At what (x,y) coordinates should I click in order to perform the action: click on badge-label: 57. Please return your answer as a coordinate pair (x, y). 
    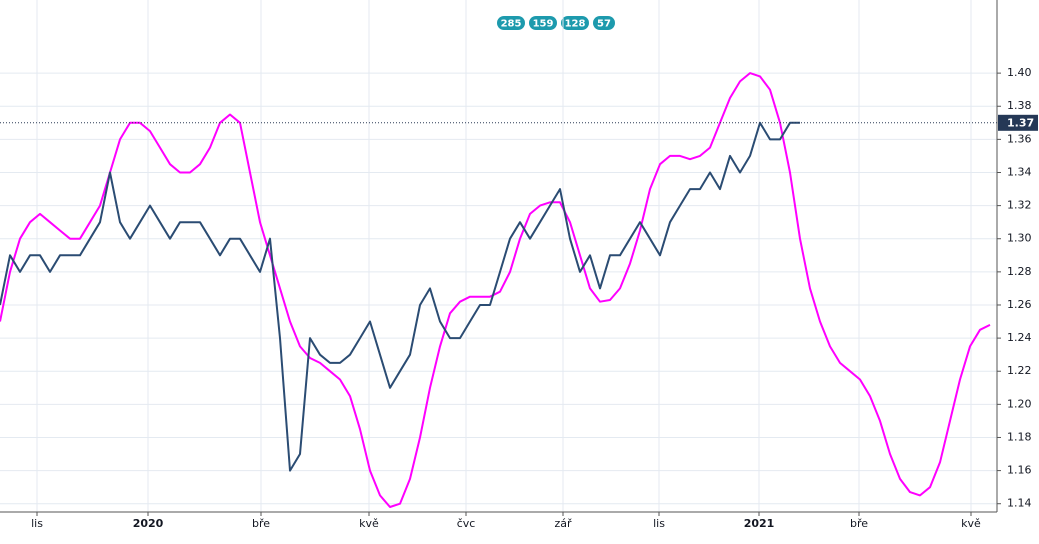
    Looking at the image, I should click on (604, 24).